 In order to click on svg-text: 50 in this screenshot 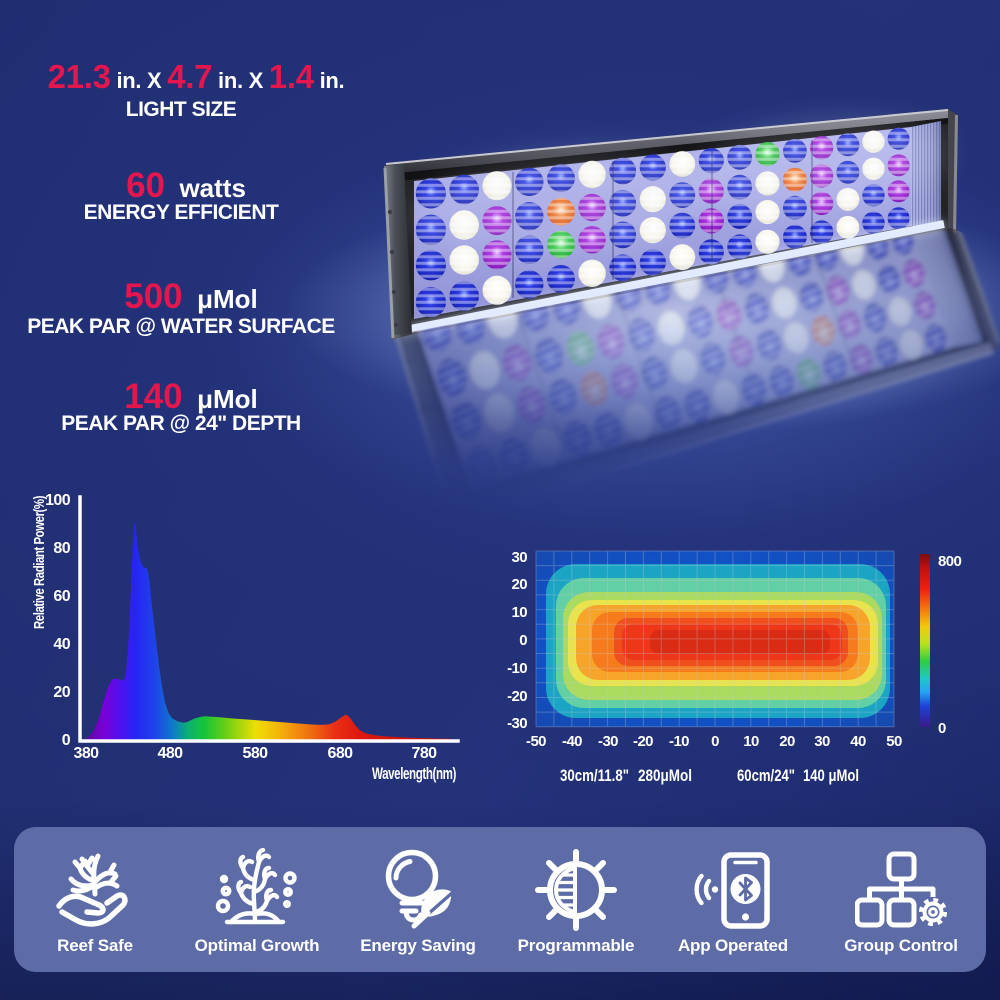, I will do `click(894, 741)`.